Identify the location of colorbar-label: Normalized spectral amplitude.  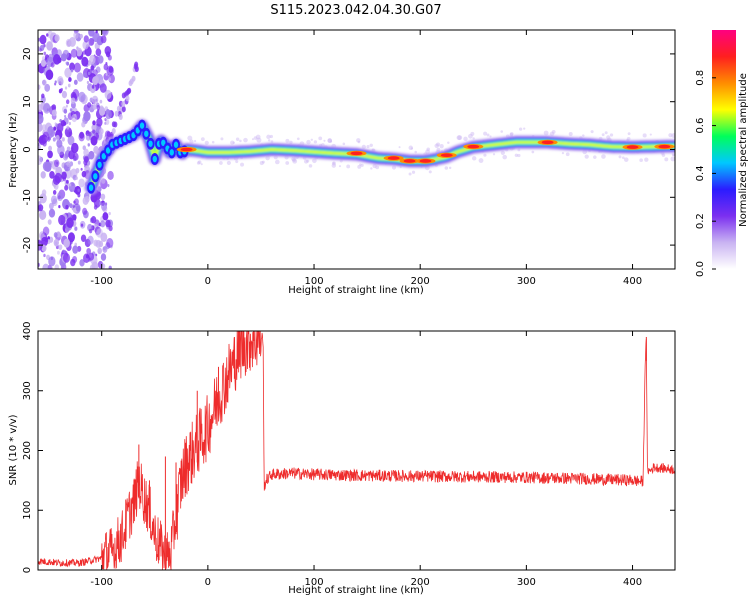
(743, 150).